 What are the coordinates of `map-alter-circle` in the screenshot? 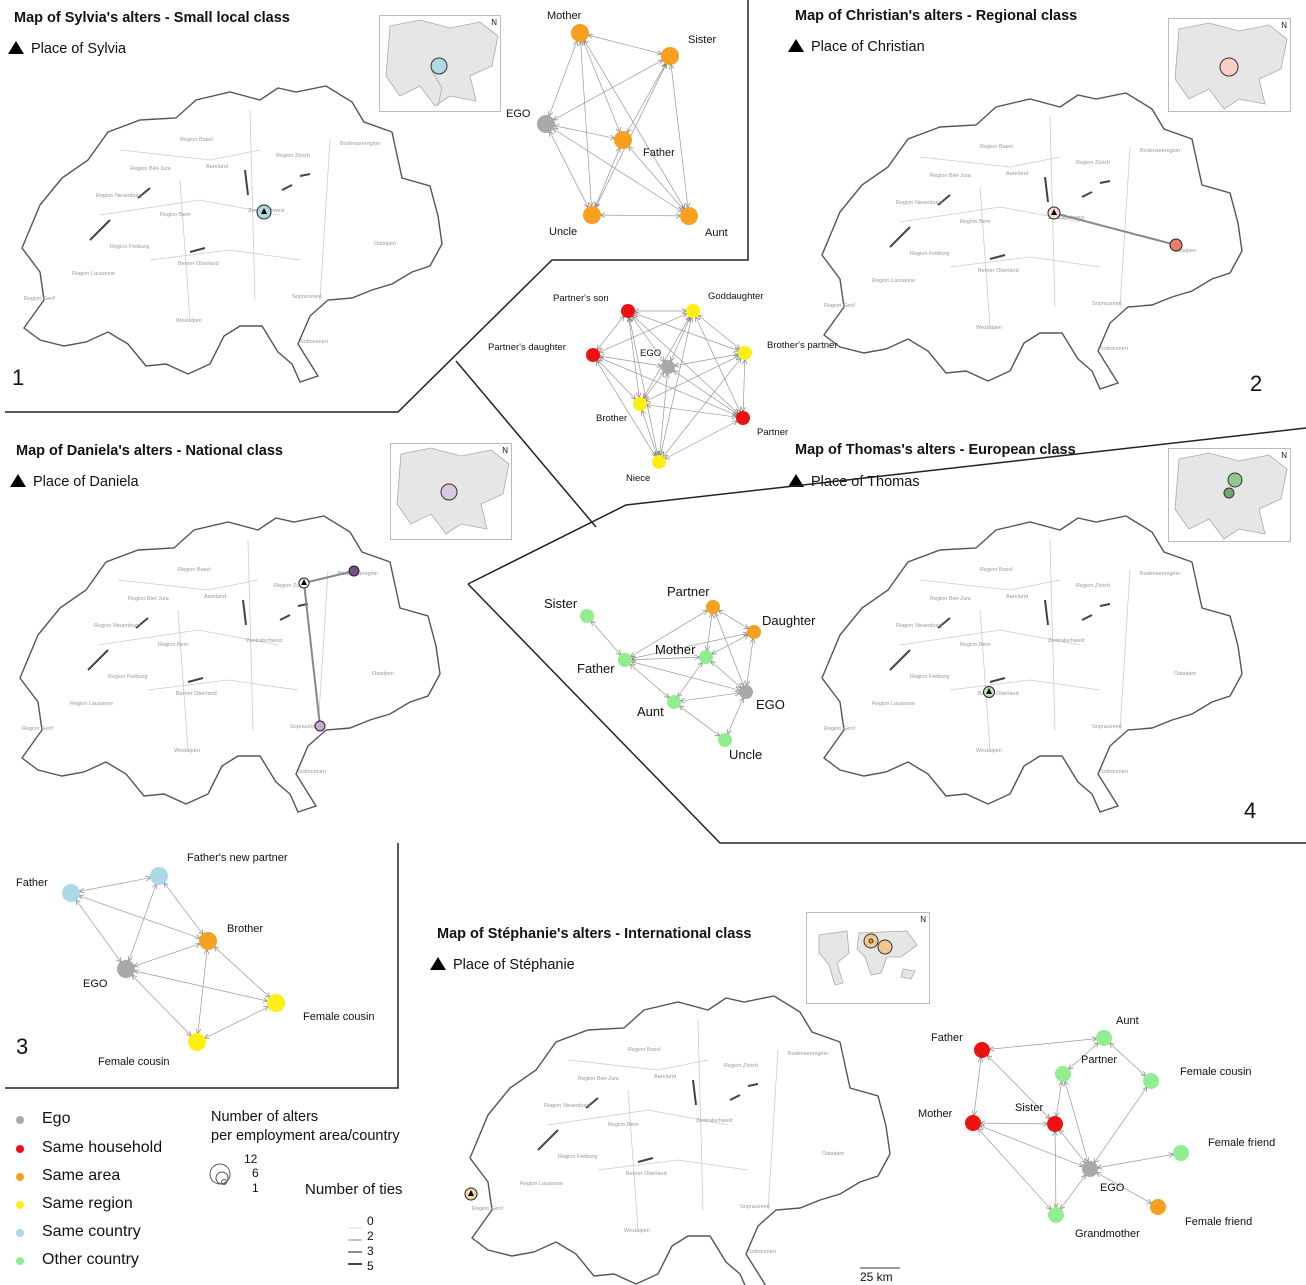 It's located at (1176, 245).